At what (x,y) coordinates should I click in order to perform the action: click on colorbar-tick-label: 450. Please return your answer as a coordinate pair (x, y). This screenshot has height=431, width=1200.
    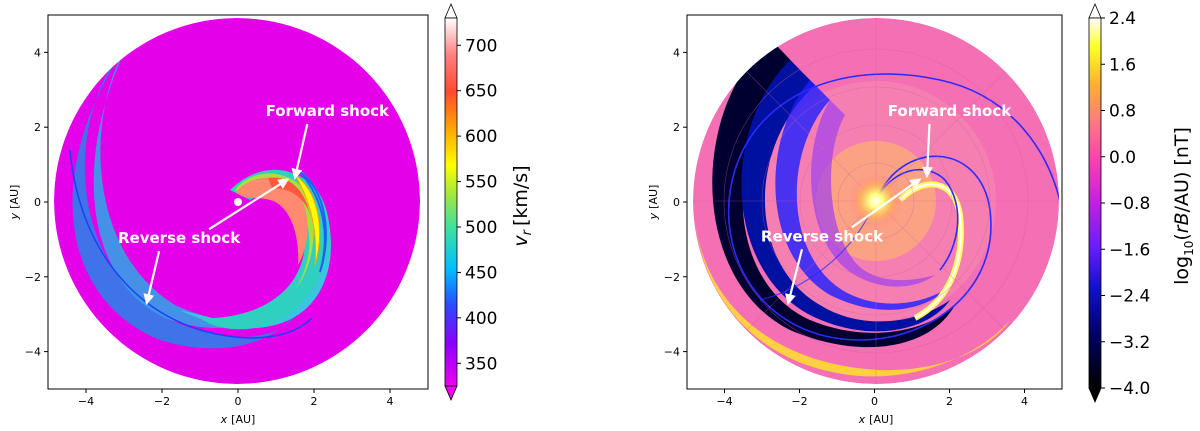
    Looking at the image, I should click on (481, 273).